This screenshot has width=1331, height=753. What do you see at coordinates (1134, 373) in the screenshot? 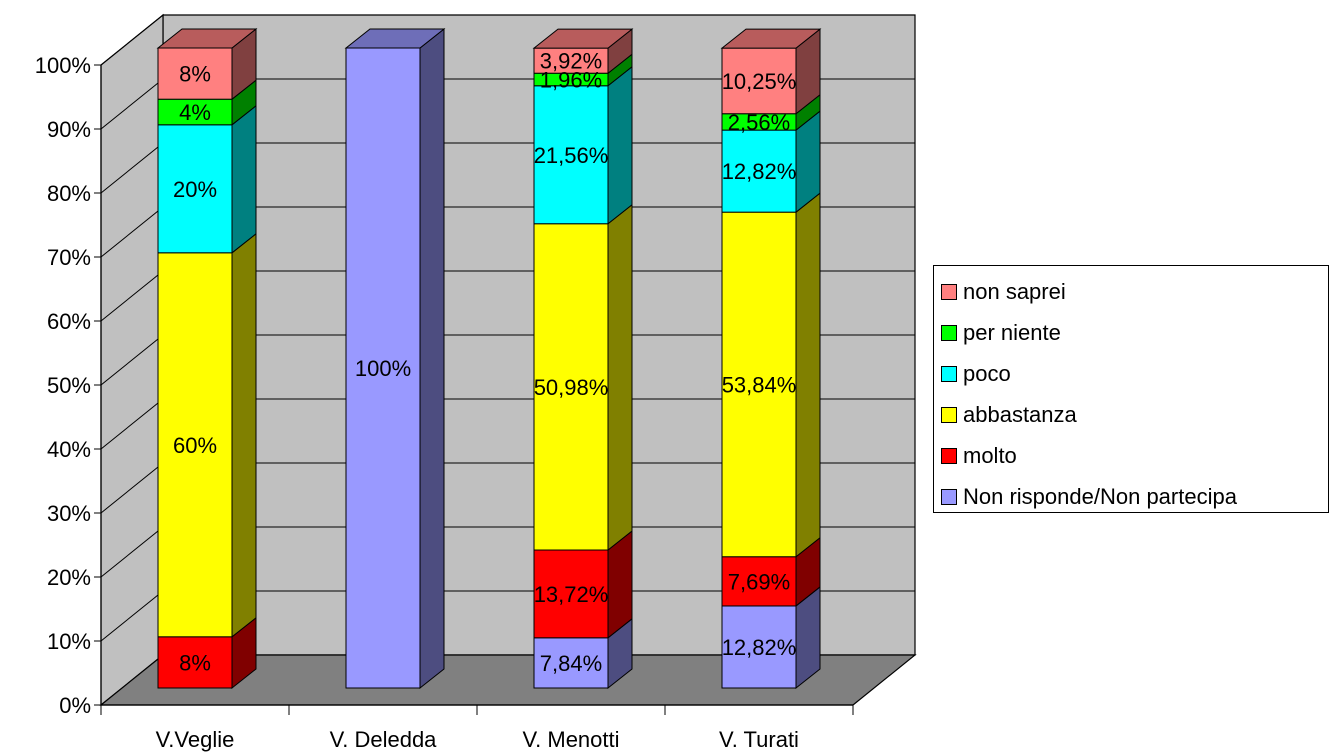
I see `legend-item: poco` at bounding box center [1134, 373].